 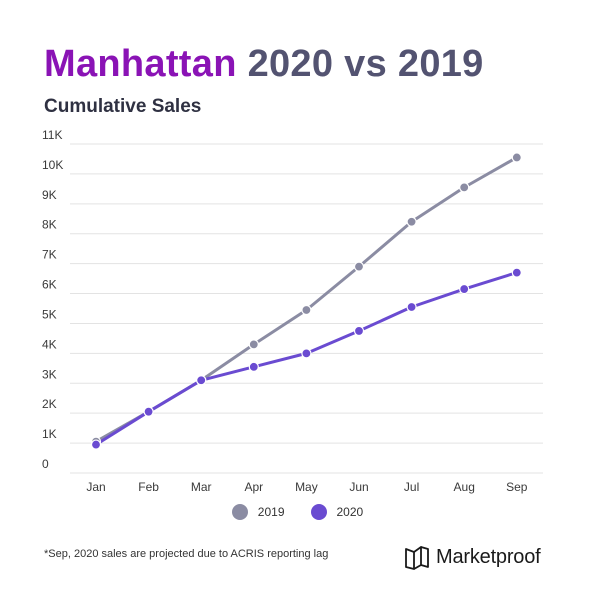 What do you see at coordinates (297, 512) in the screenshot?
I see `chart-legend: 2019 2020` at bounding box center [297, 512].